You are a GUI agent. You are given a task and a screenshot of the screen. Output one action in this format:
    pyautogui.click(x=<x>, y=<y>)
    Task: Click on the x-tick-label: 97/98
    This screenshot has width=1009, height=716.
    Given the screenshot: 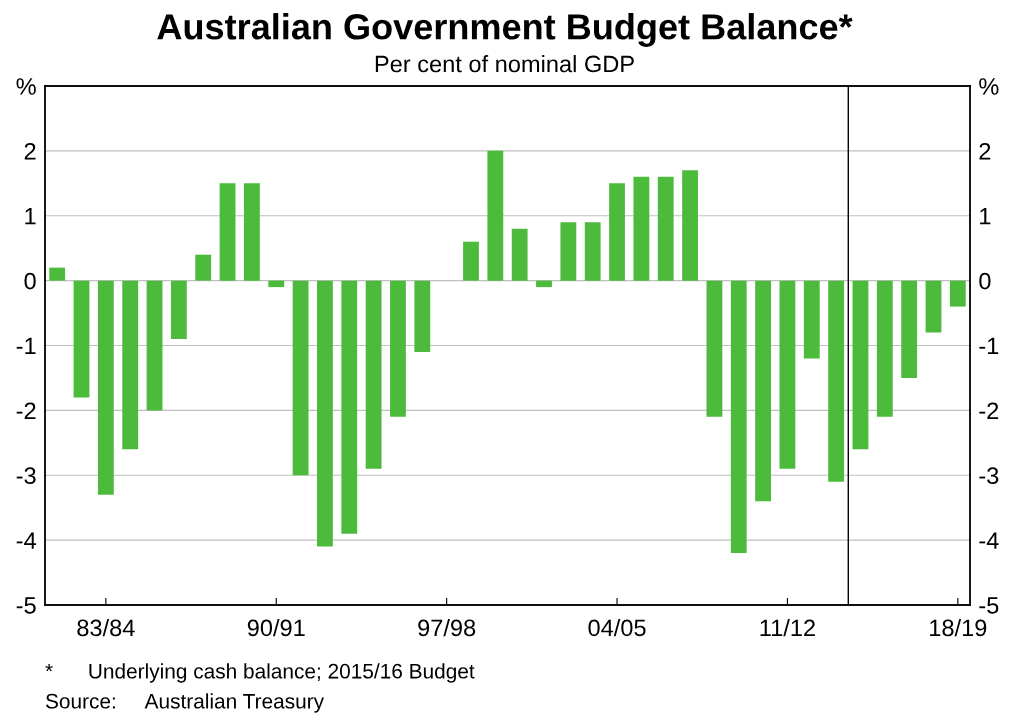 What is the action you would take?
    pyautogui.click(x=447, y=627)
    